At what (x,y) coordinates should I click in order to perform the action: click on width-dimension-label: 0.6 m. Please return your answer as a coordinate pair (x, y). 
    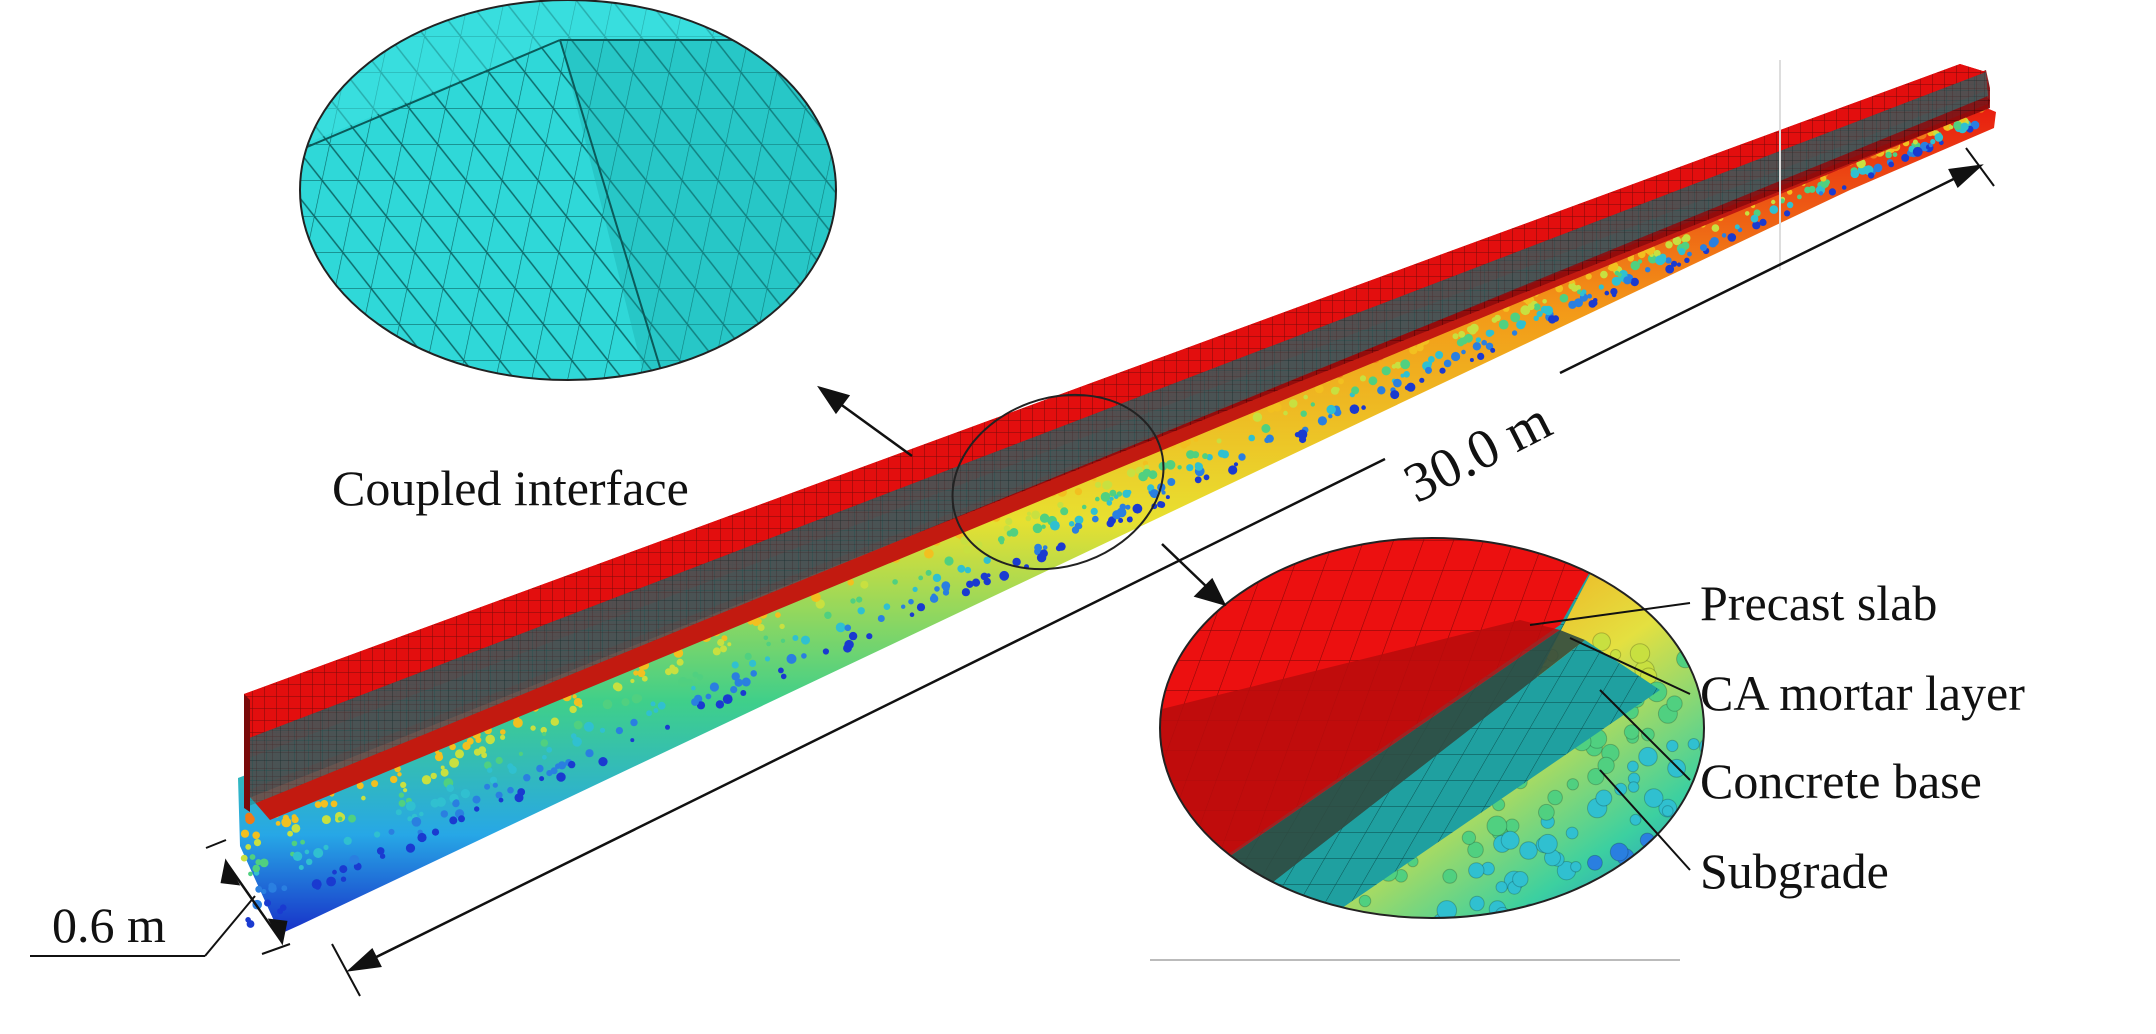
    Looking at the image, I should click on (109, 925).